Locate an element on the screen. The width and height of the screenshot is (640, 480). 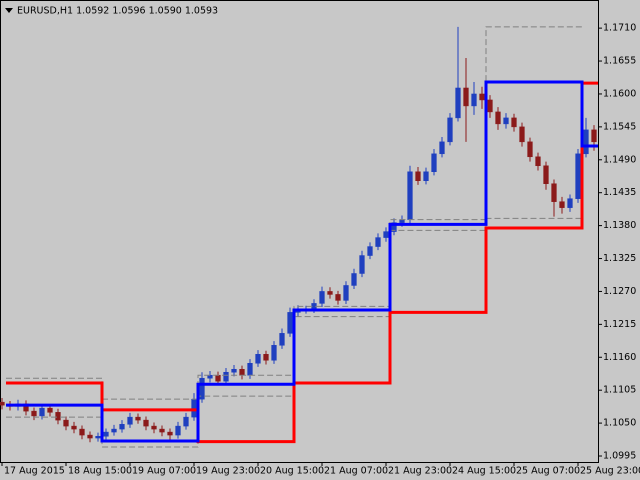
y-tick-label: 1.1160 is located at coordinates (619, 357).